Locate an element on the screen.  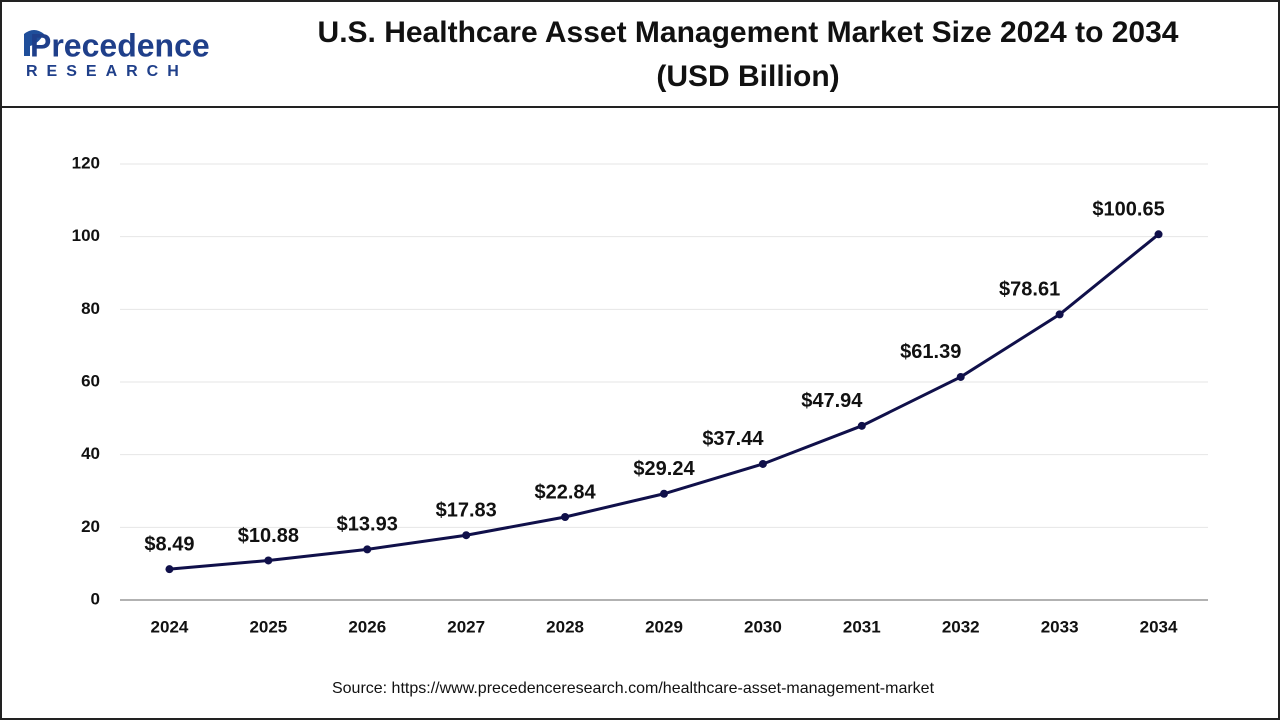
y-tick-label: 0 is located at coordinates (95, 598).